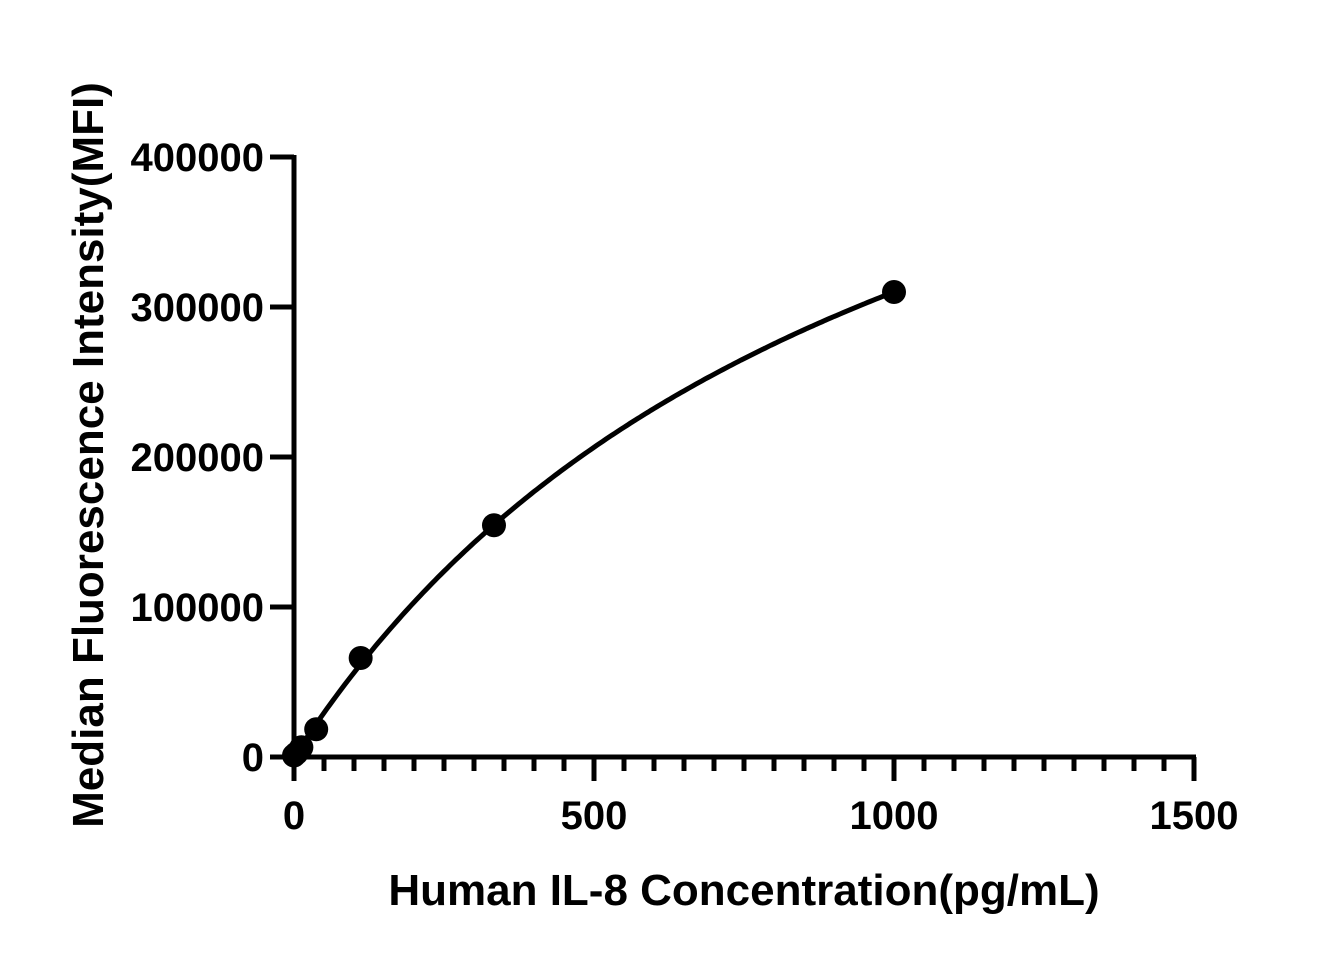 The width and height of the screenshot is (1332, 965). I want to click on x-tick-label: 1000, so click(894, 816).